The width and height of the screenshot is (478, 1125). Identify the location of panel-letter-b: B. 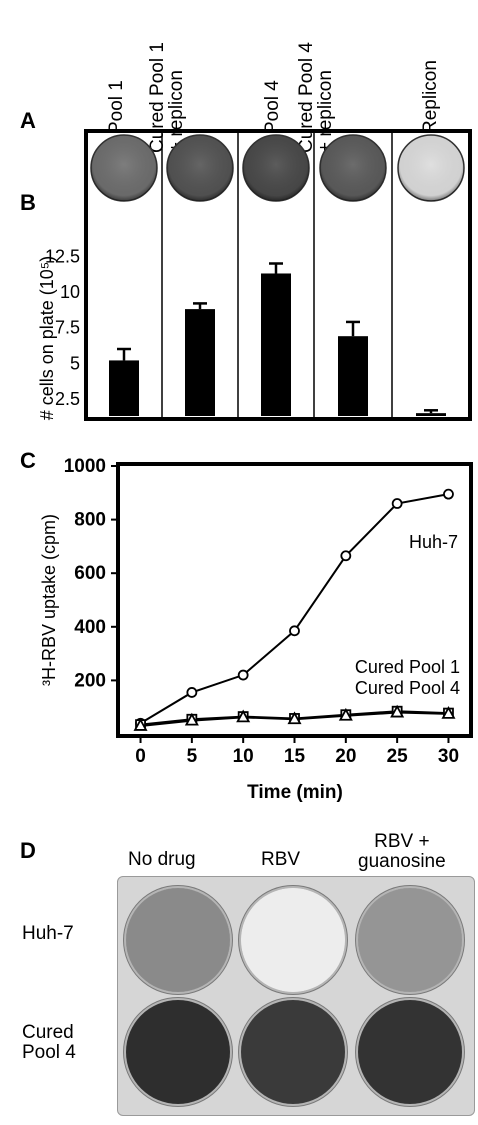
(28, 202).